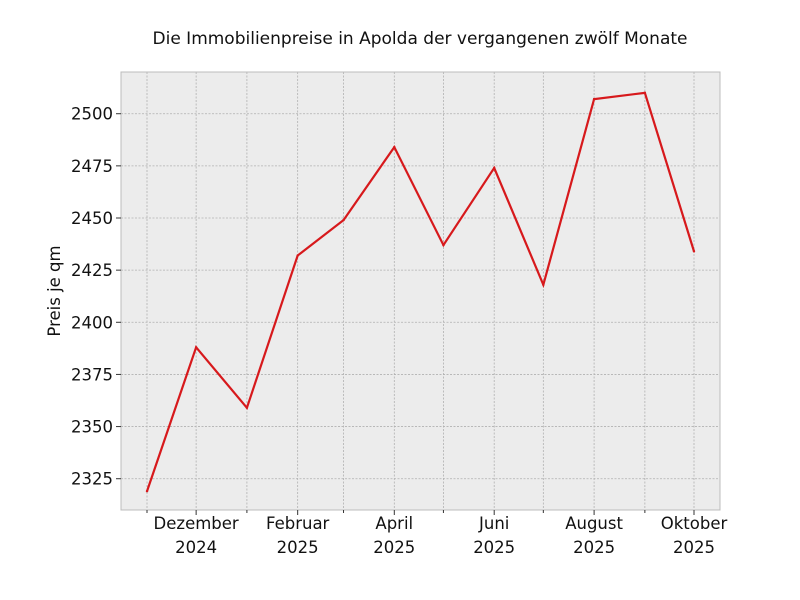 The height and width of the screenshot is (600, 800). What do you see at coordinates (92, 374) in the screenshot?
I see `y-tick-label: 2375` at bounding box center [92, 374].